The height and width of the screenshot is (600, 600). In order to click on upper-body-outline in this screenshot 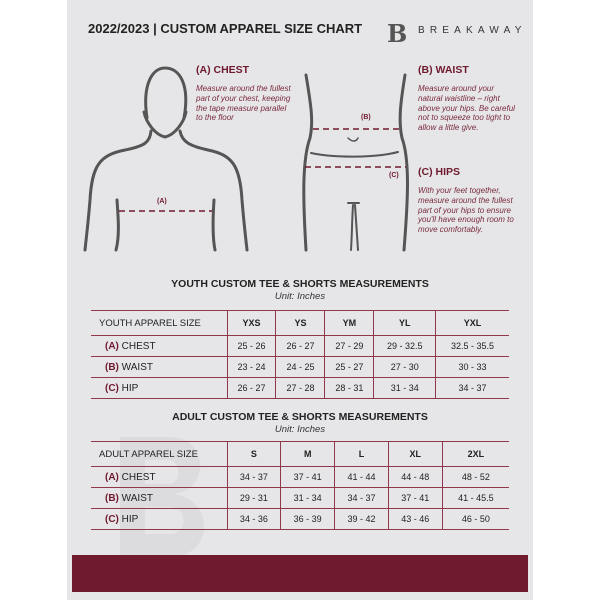, I will do `click(166, 159)`.